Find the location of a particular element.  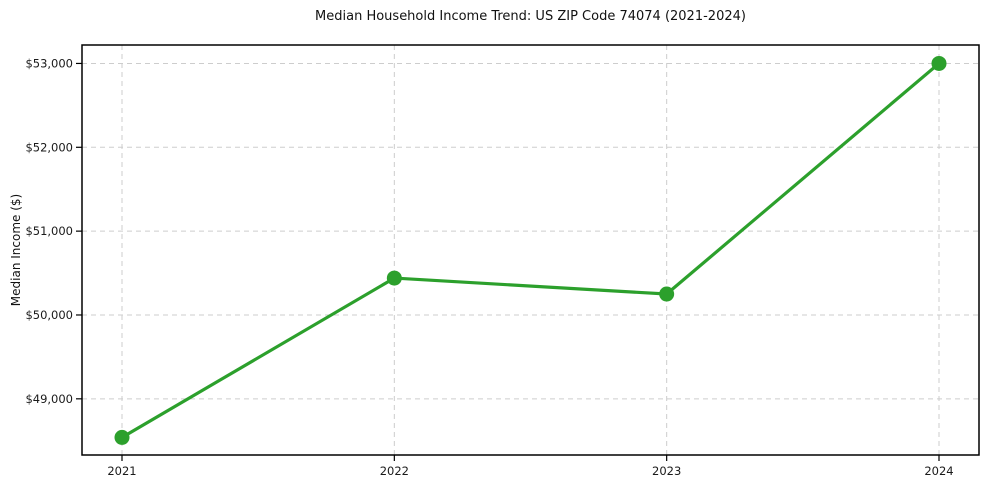

x-tick-label: 2024 is located at coordinates (938, 471).